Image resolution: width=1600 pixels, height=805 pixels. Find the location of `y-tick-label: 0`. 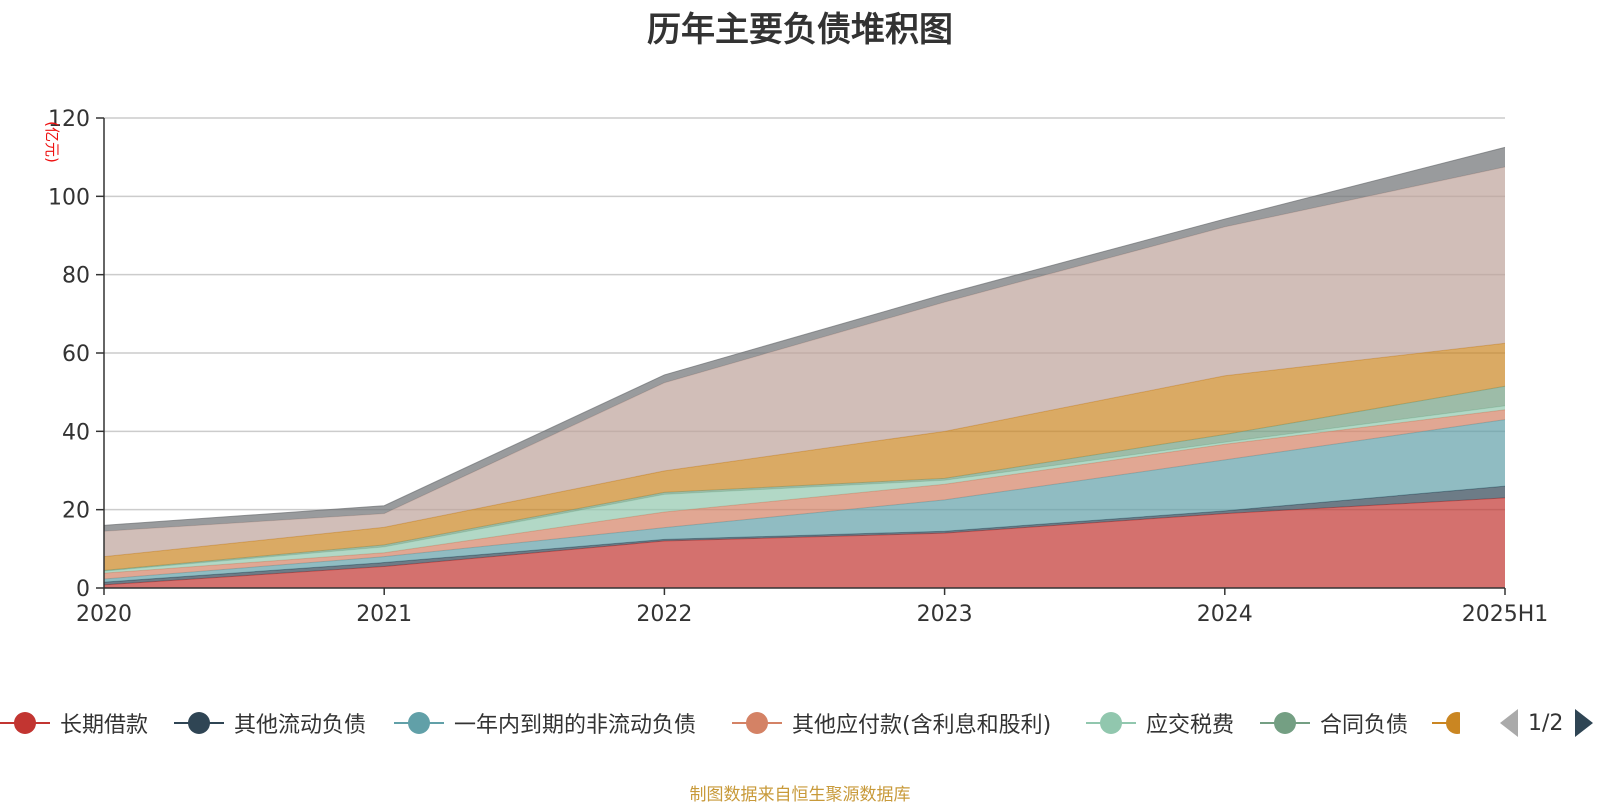

y-tick-label: 0 is located at coordinates (83, 589).